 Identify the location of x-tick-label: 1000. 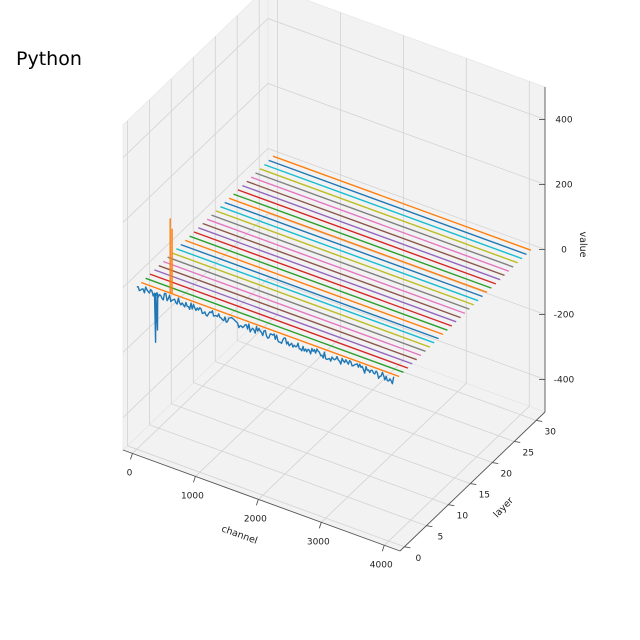
(192, 496).